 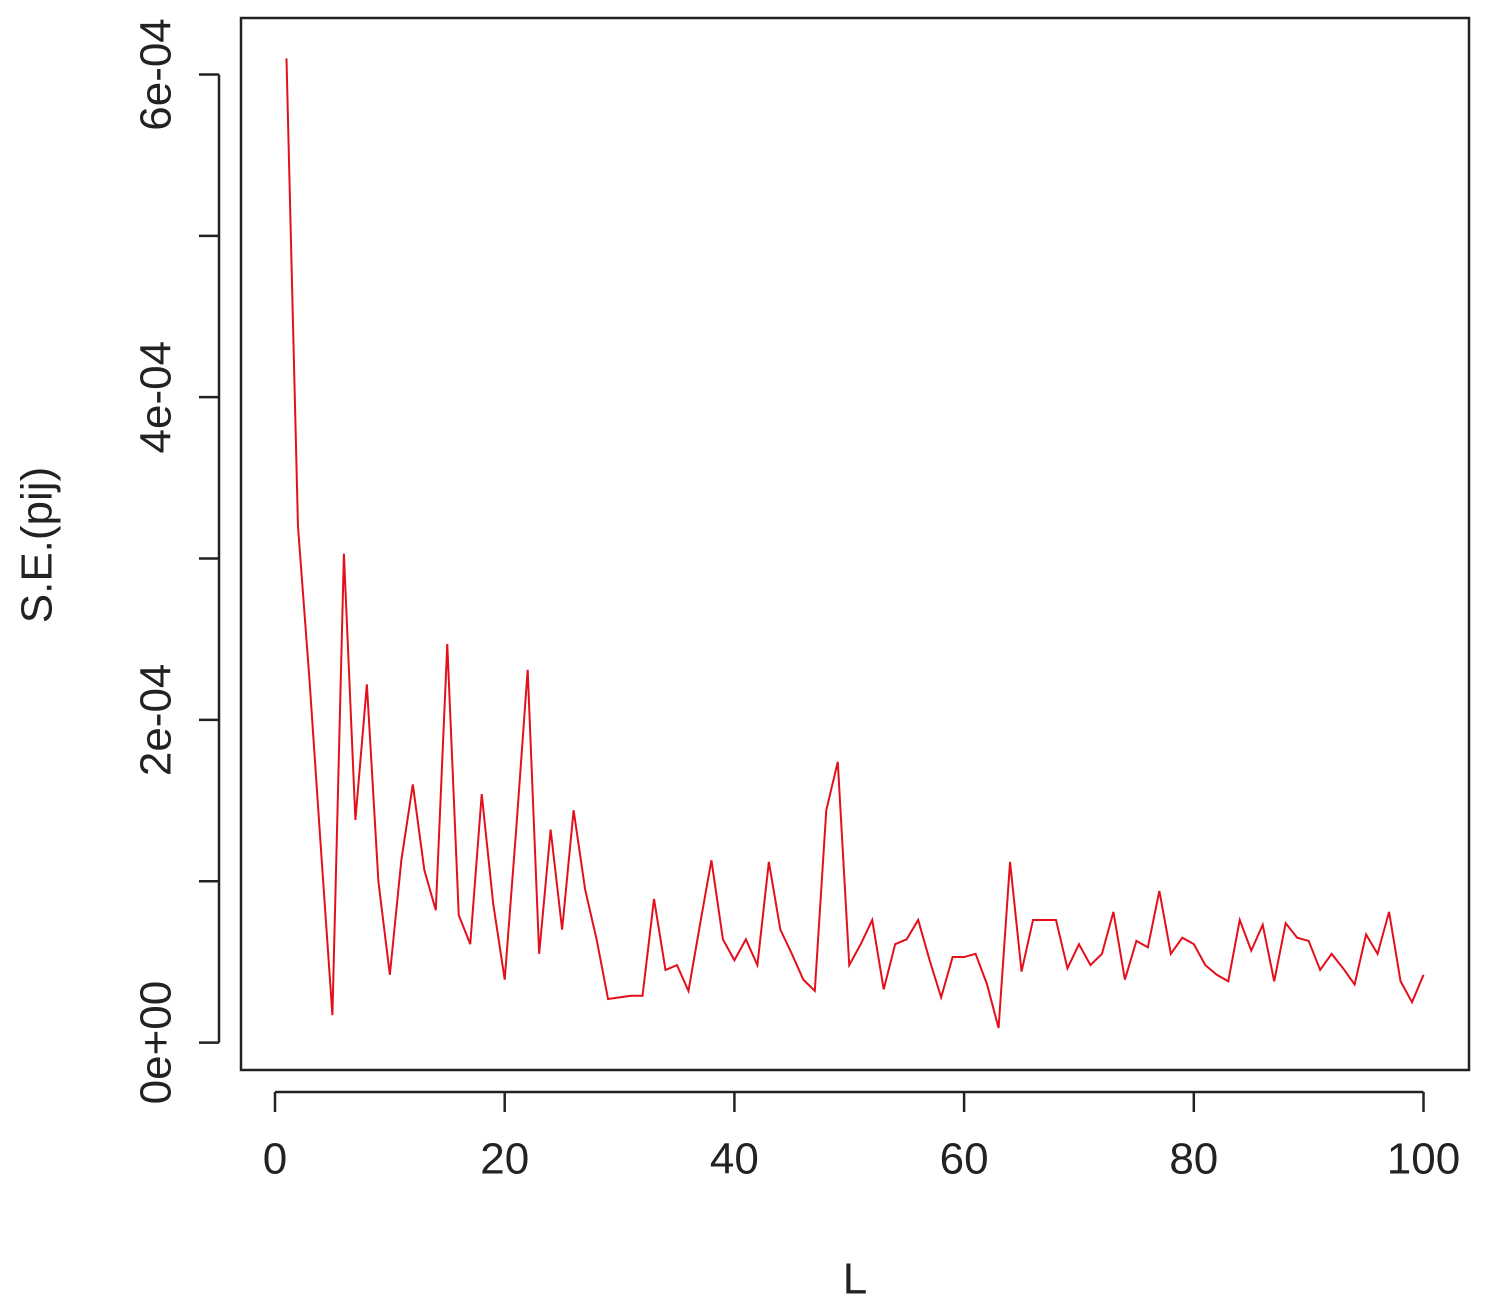 What do you see at coordinates (855, 1279) in the screenshot?
I see `x-axis-label: L` at bounding box center [855, 1279].